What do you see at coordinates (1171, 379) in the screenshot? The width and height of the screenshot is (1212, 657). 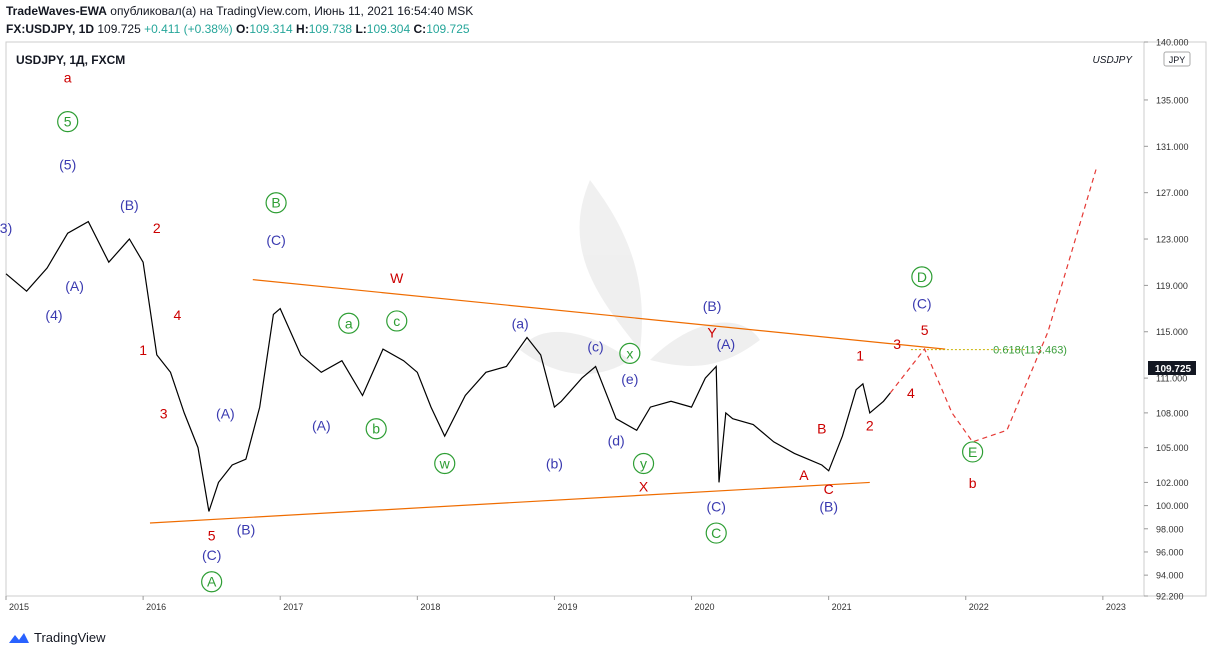 I see `y-tick-label: 111.000` at bounding box center [1171, 379].